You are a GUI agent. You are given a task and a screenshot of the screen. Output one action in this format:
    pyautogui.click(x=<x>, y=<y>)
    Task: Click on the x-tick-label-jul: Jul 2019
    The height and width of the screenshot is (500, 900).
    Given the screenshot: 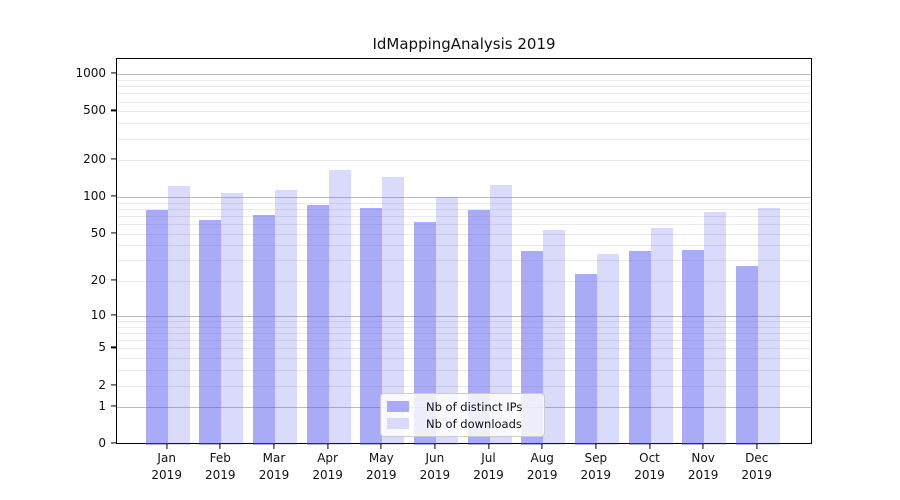 What is the action you would take?
    pyautogui.click(x=488, y=466)
    